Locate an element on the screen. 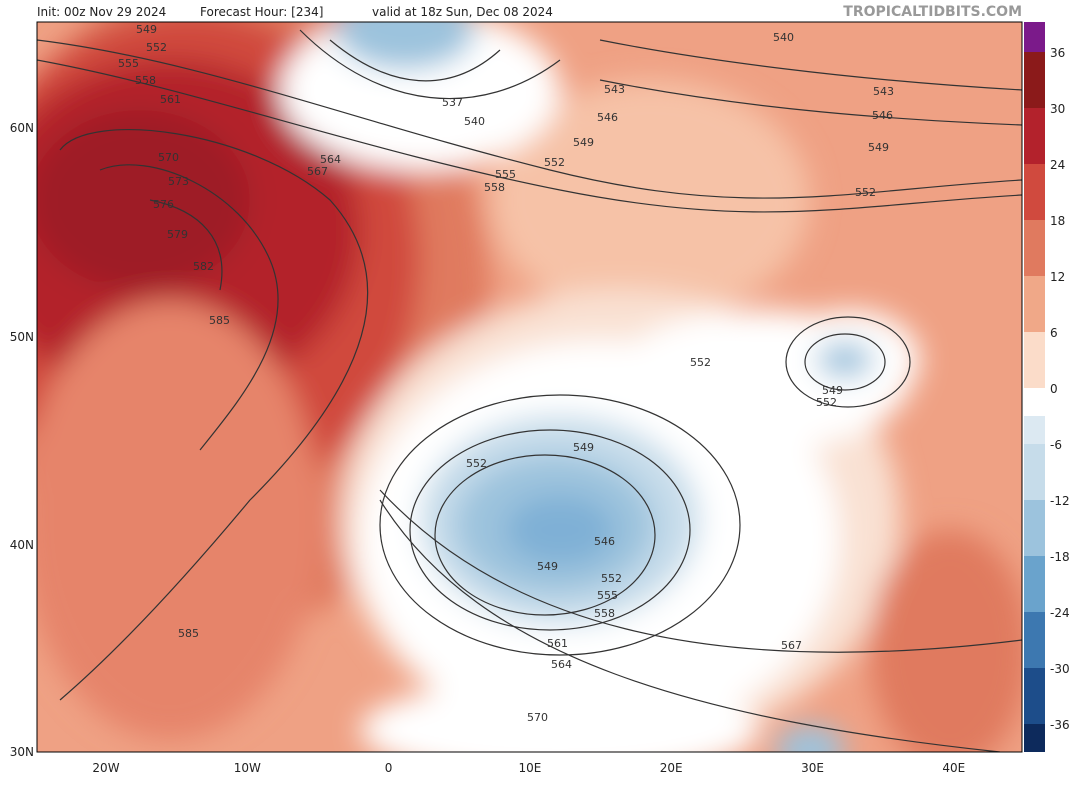  contour-label: 579 is located at coordinates (177, 234).